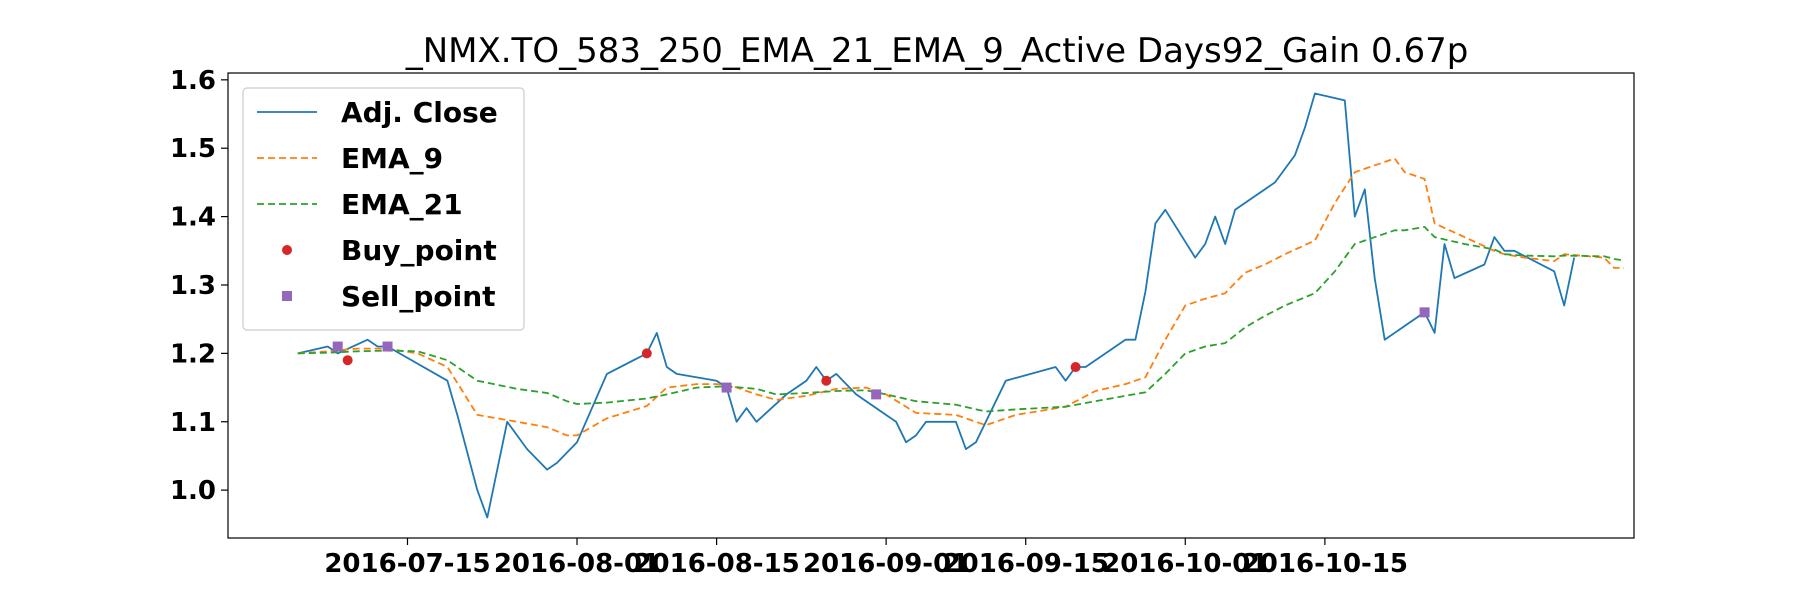 The image size is (1800, 600). What do you see at coordinates (418, 296) in the screenshot?
I see `legend-label: Sell_point` at bounding box center [418, 296].